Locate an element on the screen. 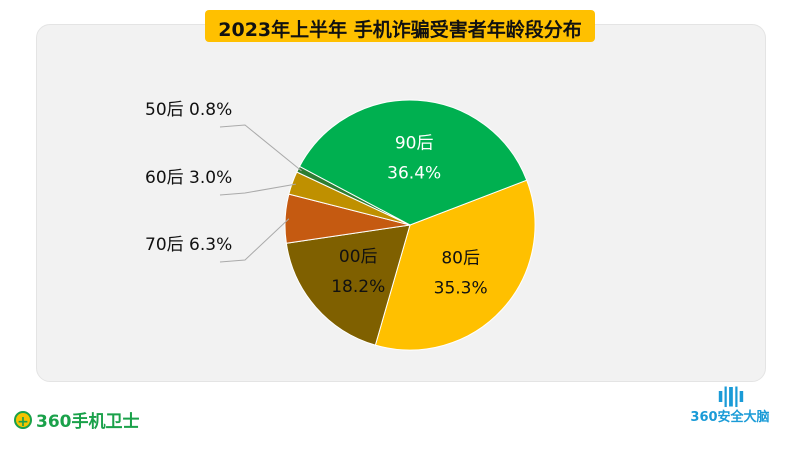 This screenshot has height=450, width=800. pie-slice-90后 is located at coordinates (413, 162).